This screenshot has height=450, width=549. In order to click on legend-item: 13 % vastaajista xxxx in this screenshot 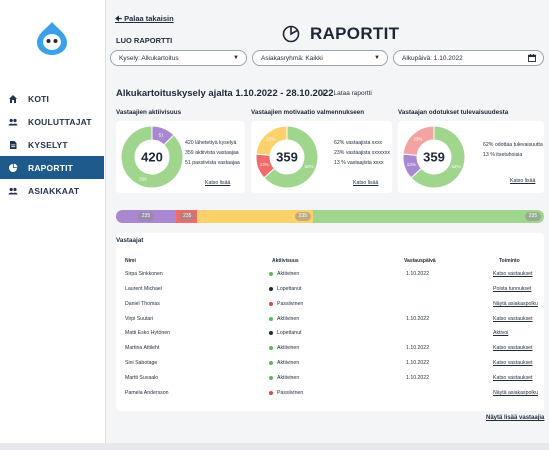, I will do `click(359, 163)`.